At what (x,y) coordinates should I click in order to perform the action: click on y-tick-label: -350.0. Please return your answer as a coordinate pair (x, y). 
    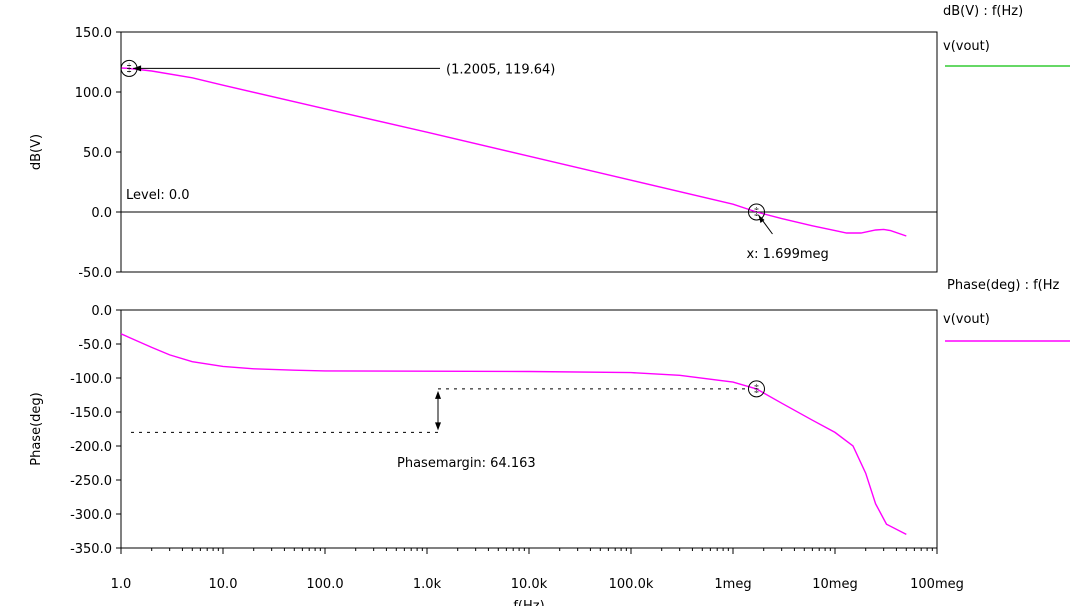
    Looking at the image, I should click on (91, 549).